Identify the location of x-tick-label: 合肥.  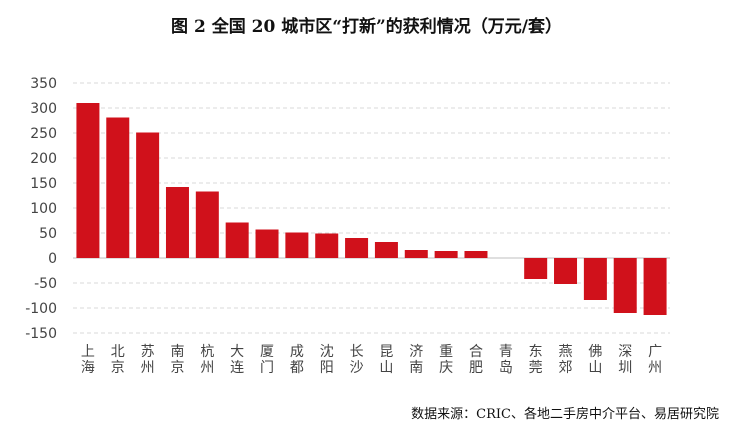
(476, 360).